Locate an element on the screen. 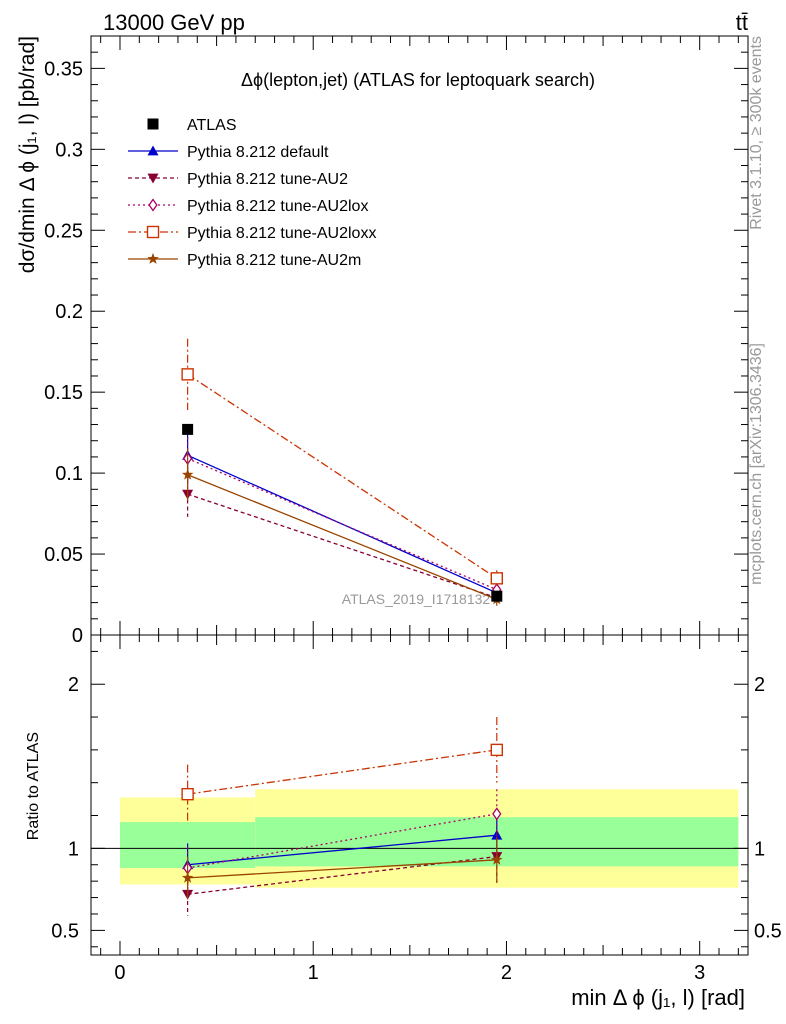 The width and height of the screenshot is (786, 1024). ratio-tick-label-right: 1 is located at coordinates (759, 849).